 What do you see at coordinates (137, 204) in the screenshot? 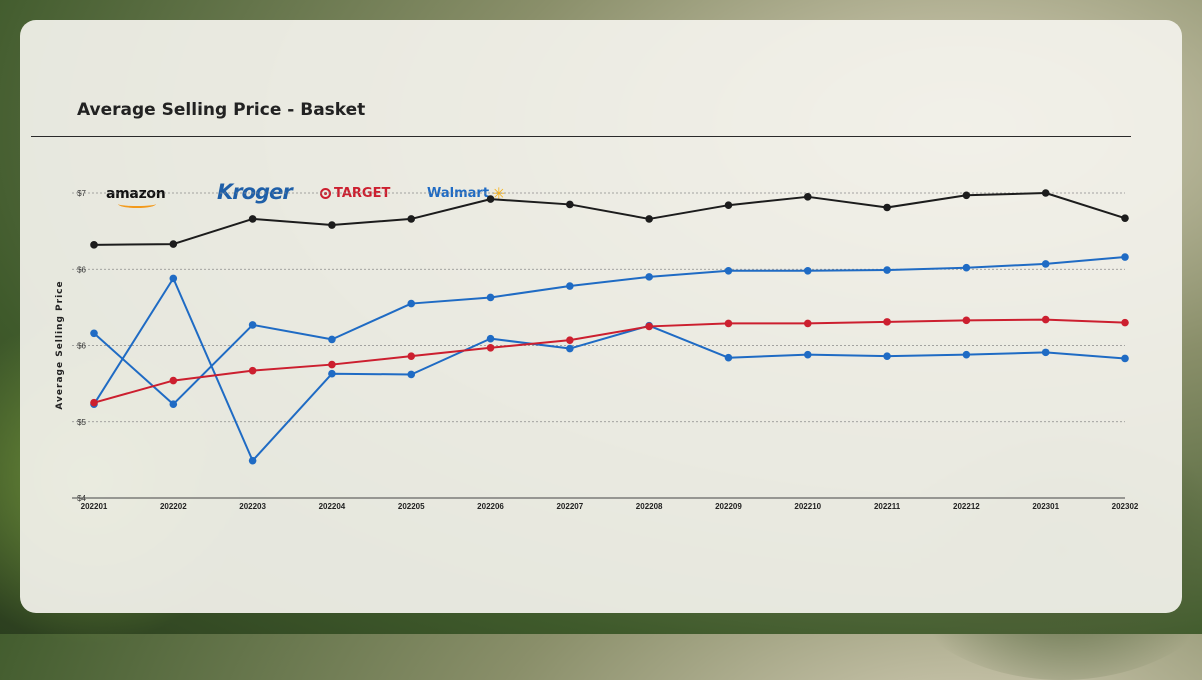
I see `amazon-smile-icon` at bounding box center [137, 204].